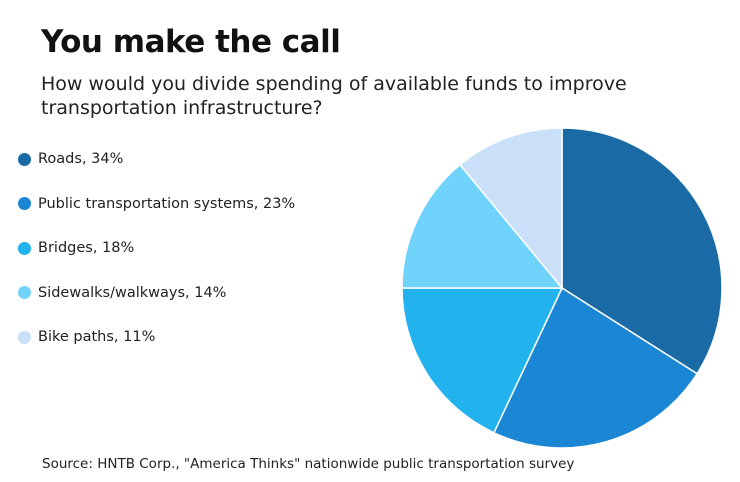 The image size is (740, 482). Describe the element at coordinates (86, 248) in the screenshot. I see `legend-label: Bridges, 18%` at that location.